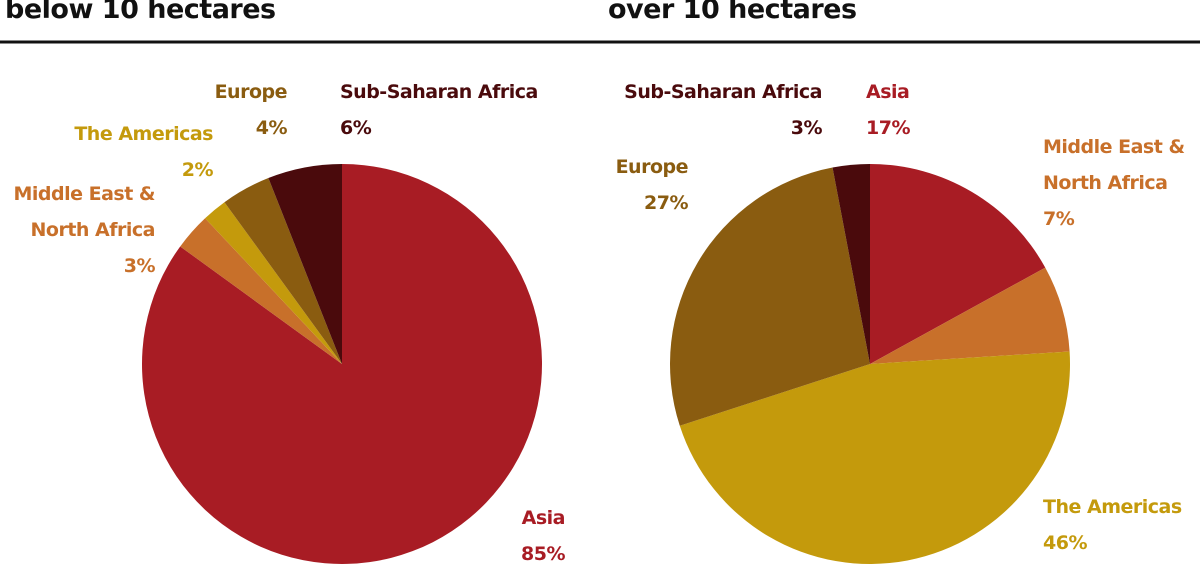 Image resolution: width=1200 pixels, height=572 pixels. I want to click on slice-label: Middle East & North Africa 7%, so click(1121, 183).